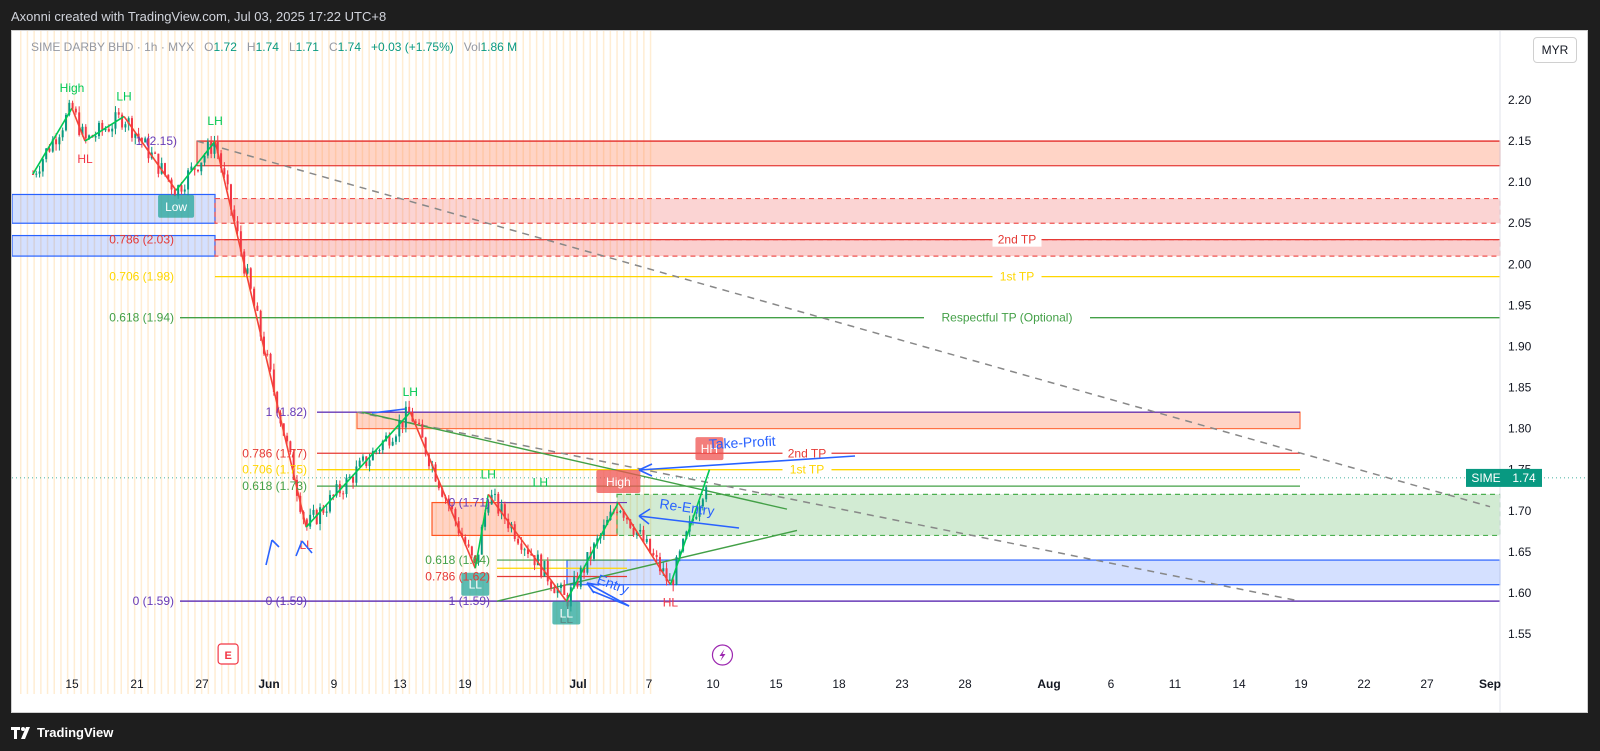 The width and height of the screenshot is (1600, 751). What do you see at coordinates (647, 565) in the screenshot?
I see `channel-lower` at bounding box center [647, 565].